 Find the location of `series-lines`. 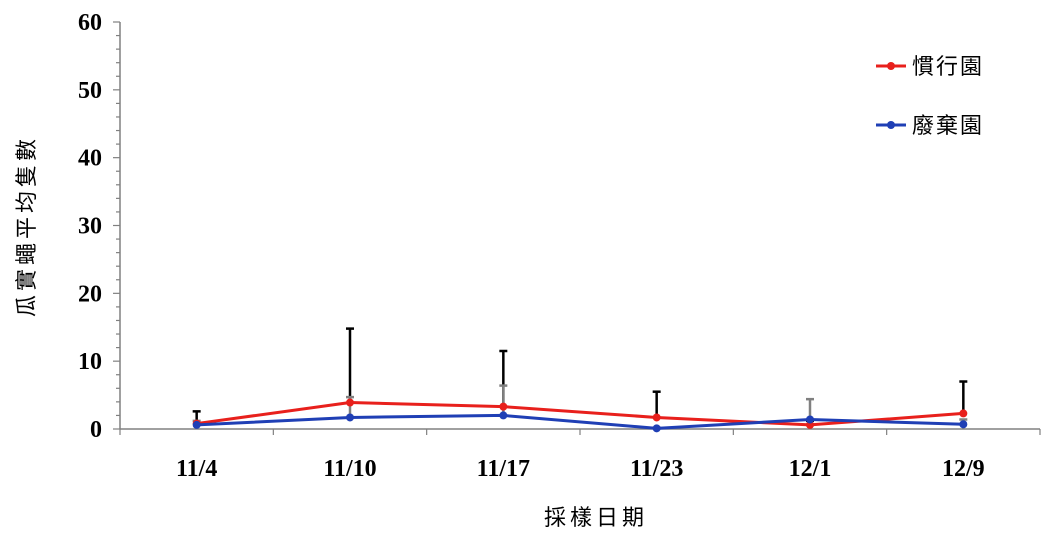

series-lines is located at coordinates (580, 415).